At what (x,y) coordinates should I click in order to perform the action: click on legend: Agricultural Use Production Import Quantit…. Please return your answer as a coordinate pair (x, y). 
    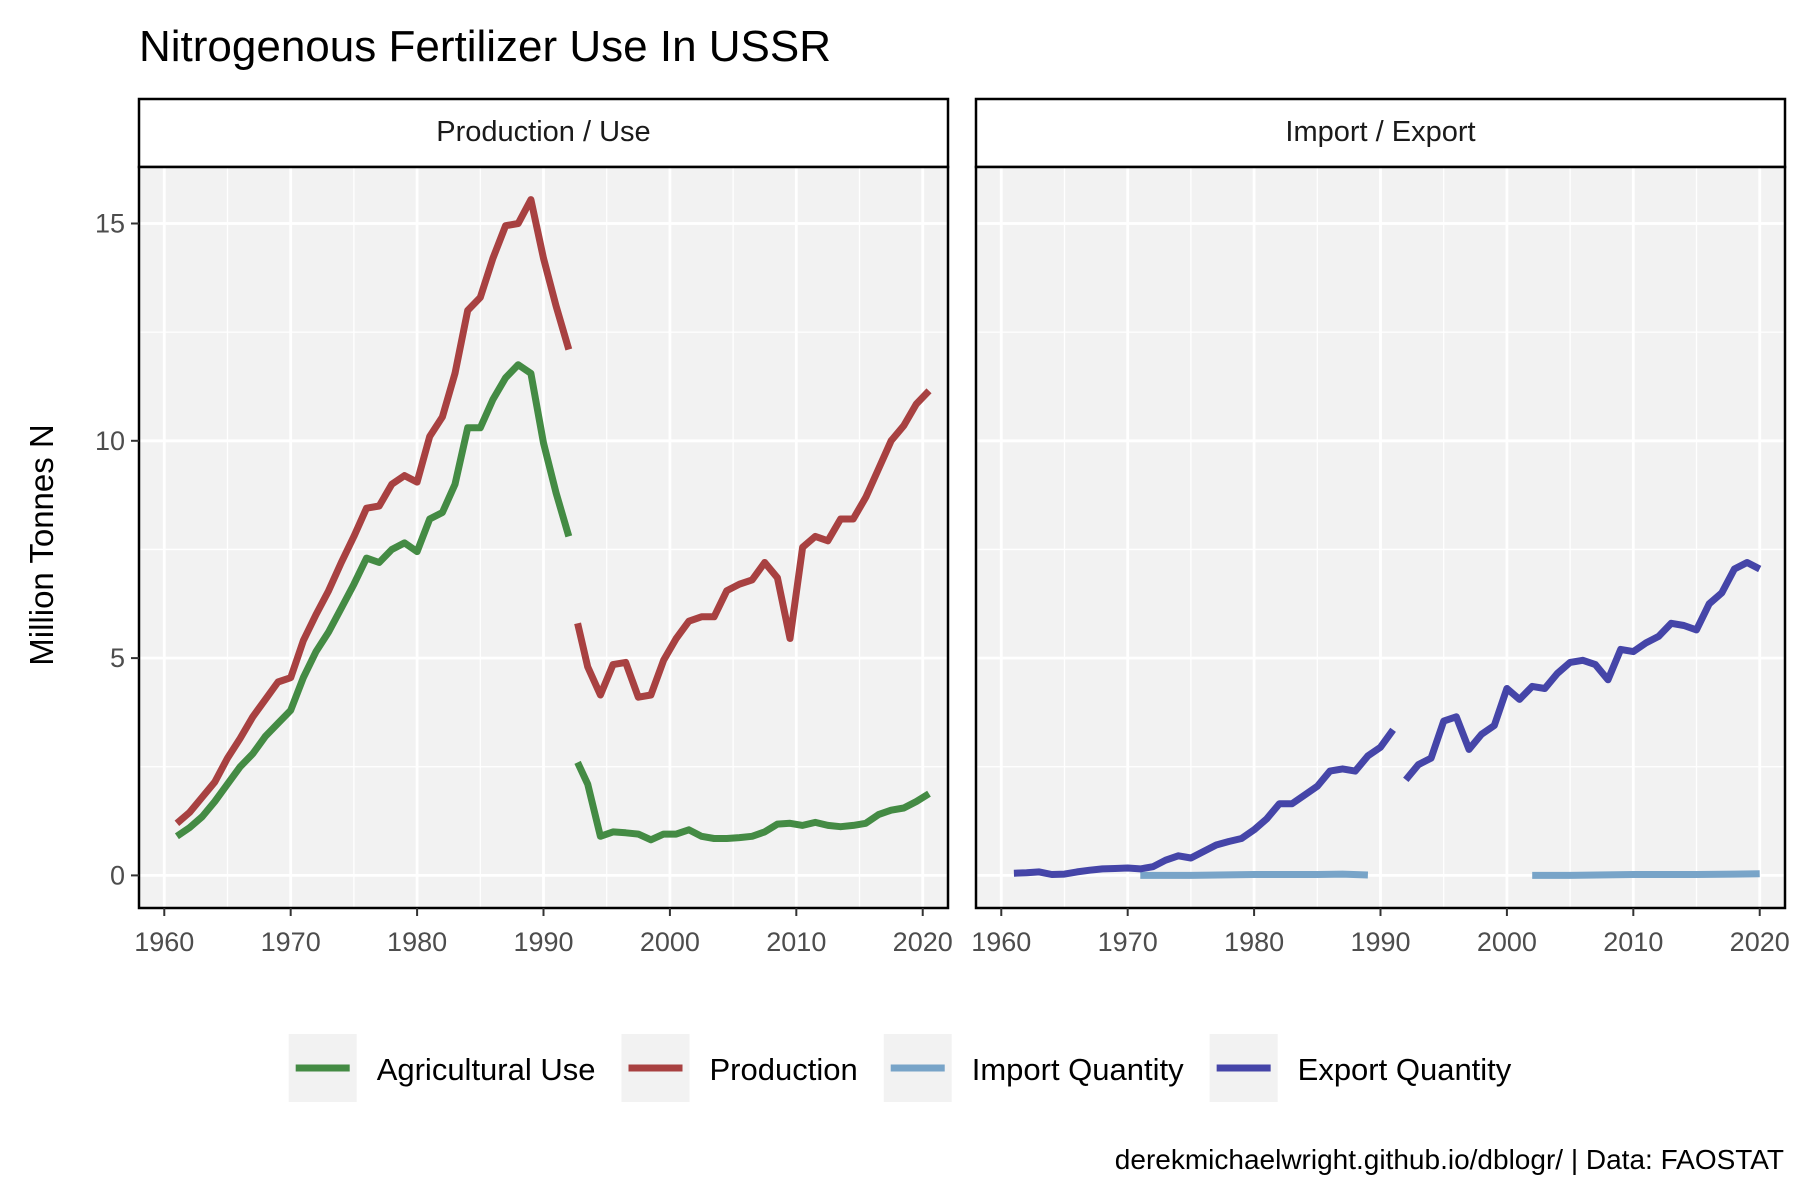
    Looking at the image, I should click on (900, 1068).